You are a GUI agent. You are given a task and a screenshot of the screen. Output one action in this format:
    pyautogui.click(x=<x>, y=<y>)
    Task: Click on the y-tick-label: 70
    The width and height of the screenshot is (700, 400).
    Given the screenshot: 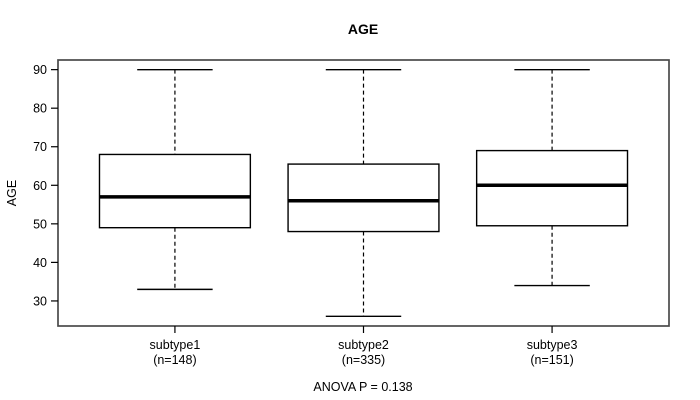 What is the action you would take?
    pyautogui.click(x=40, y=147)
    